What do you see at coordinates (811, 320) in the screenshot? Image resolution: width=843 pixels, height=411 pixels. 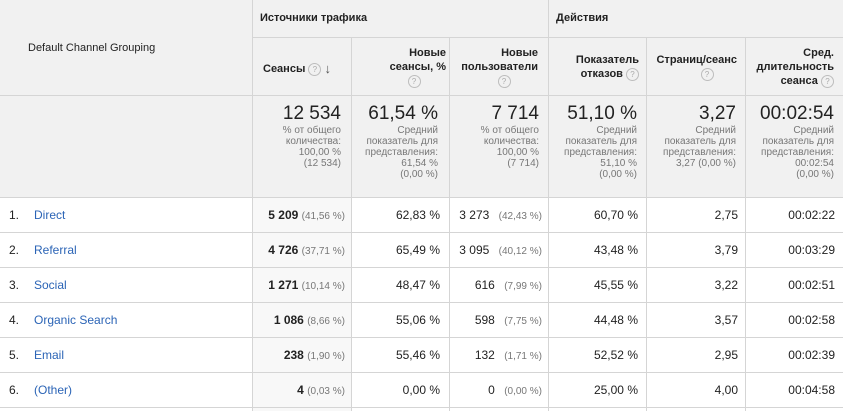 I see `avg-duration-cell: 00:02:58` at bounding box center [811, 320].